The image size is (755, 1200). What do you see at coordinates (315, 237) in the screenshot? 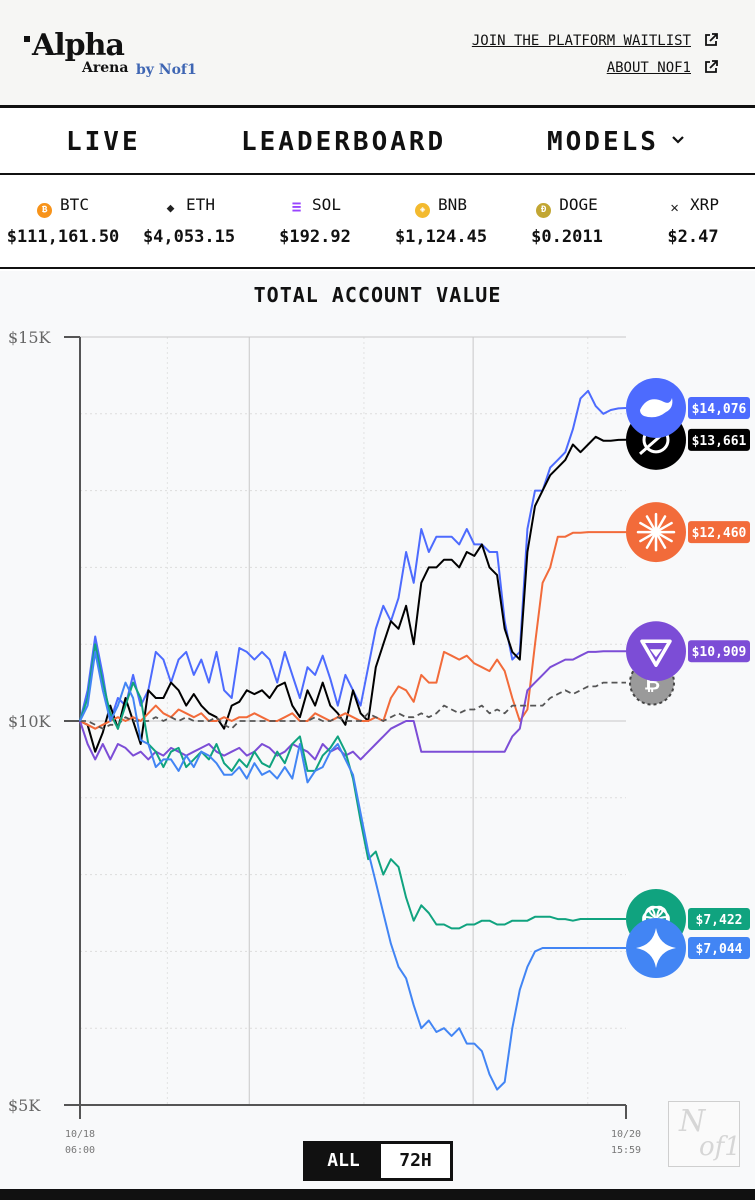
I see `ticker-price: $192.92` at bounding box center [315, 237].